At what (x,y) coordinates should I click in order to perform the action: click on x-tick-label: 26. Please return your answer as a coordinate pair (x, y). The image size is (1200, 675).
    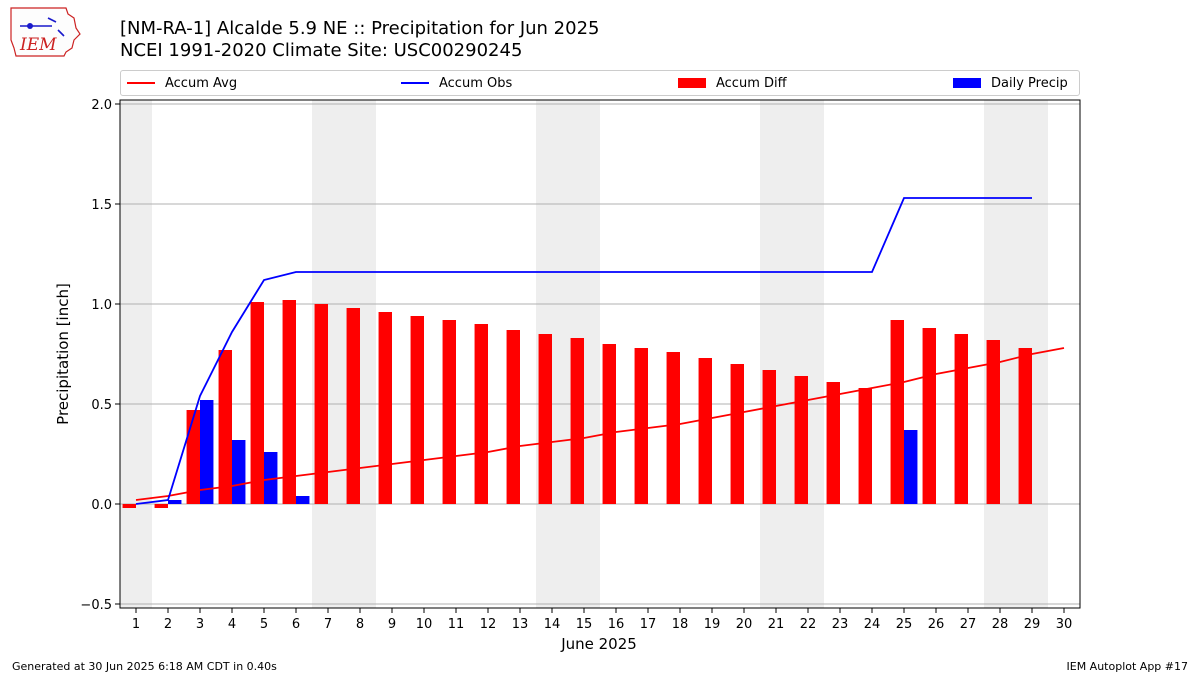
    Looking at the image, I should click on (936, 624).